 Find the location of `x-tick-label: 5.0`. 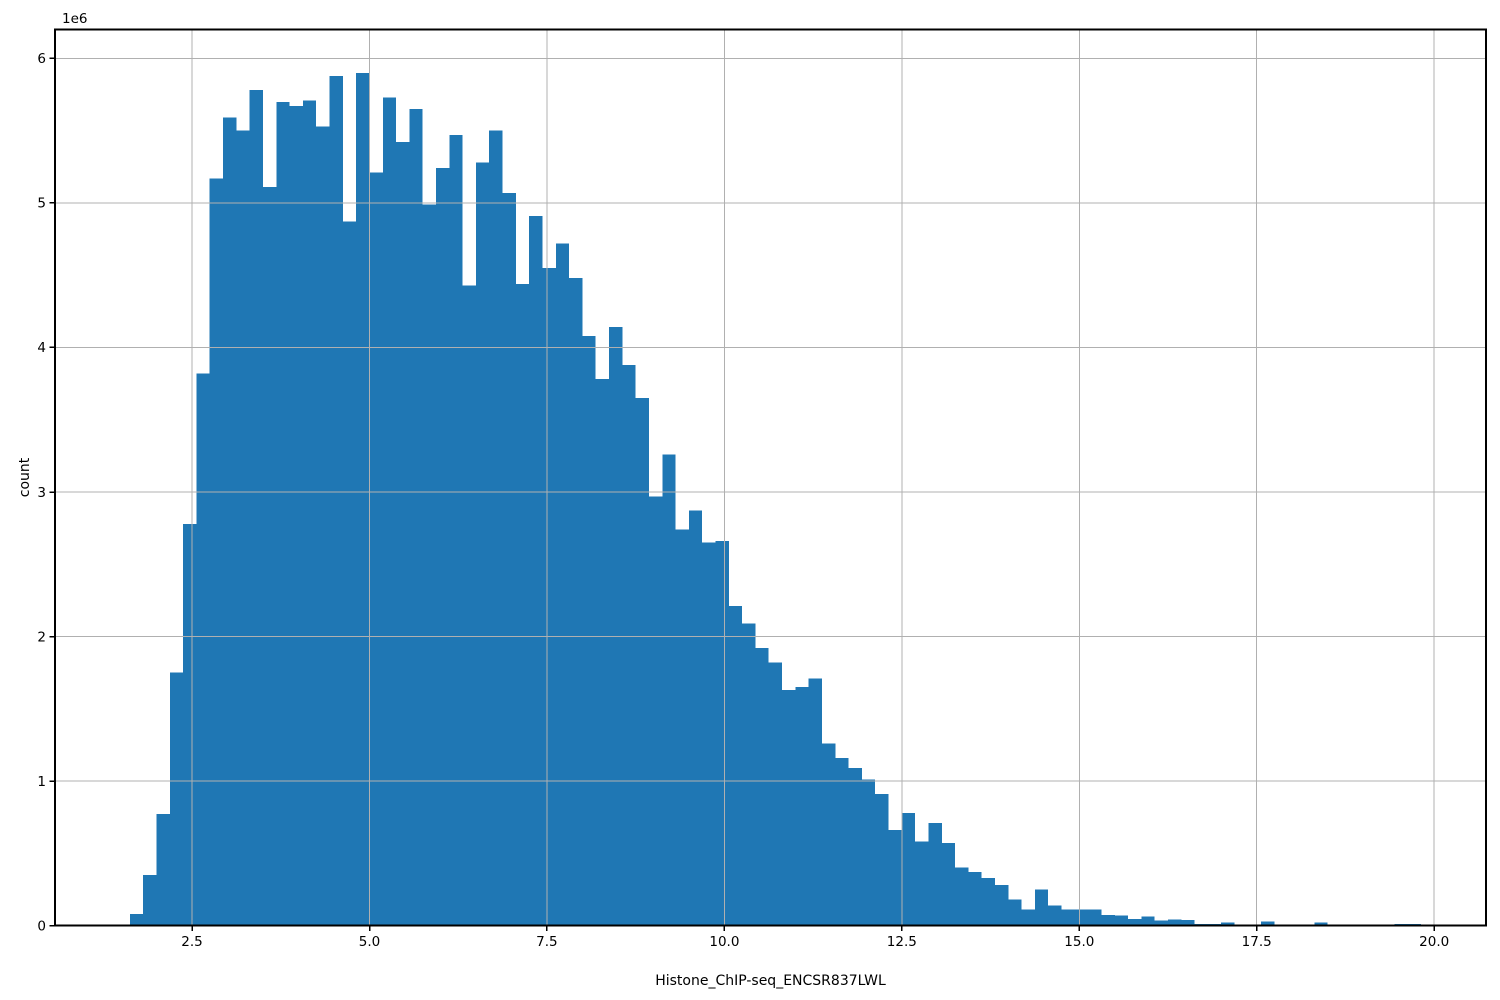

x-tick-label: 5.0 is located at coordinates (369, 942).